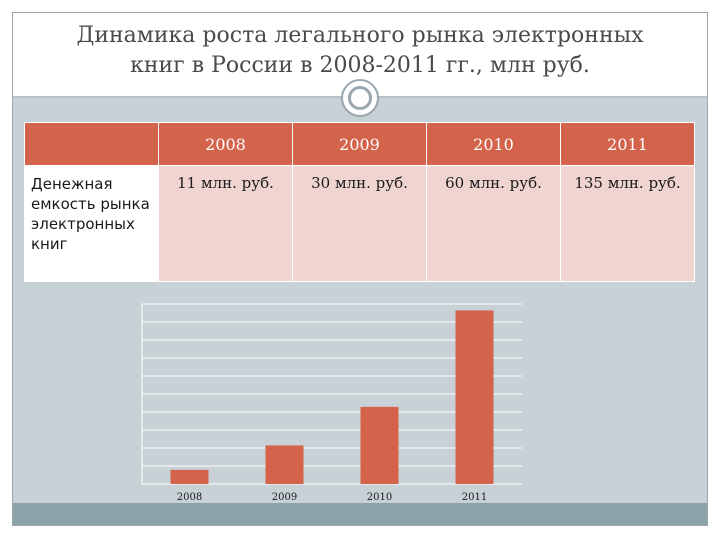  What do you see at coordinates (360, 65) in the screenshot?
I see `title-line-2: книг в России в 2008-2011 гг., млн руб.` at bounding box center [360, 65].